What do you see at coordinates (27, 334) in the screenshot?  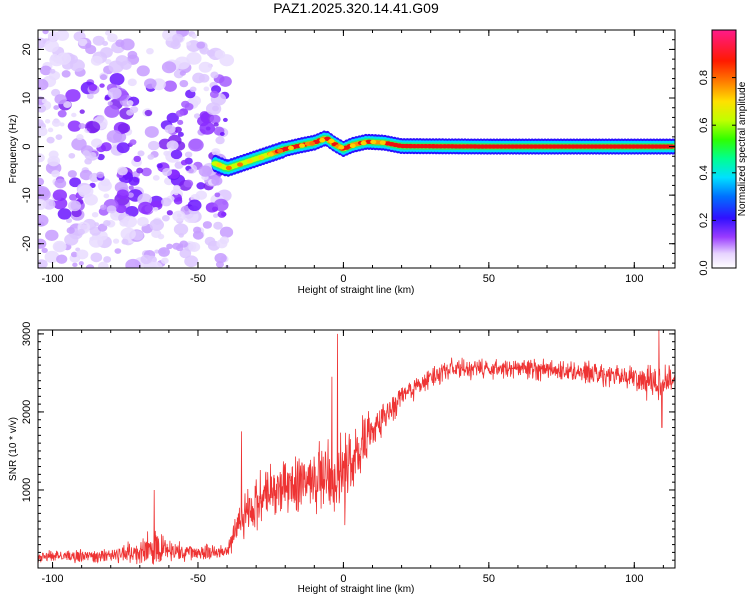 I see `y-tick-label: 3000` at bounding box center [27, 334].